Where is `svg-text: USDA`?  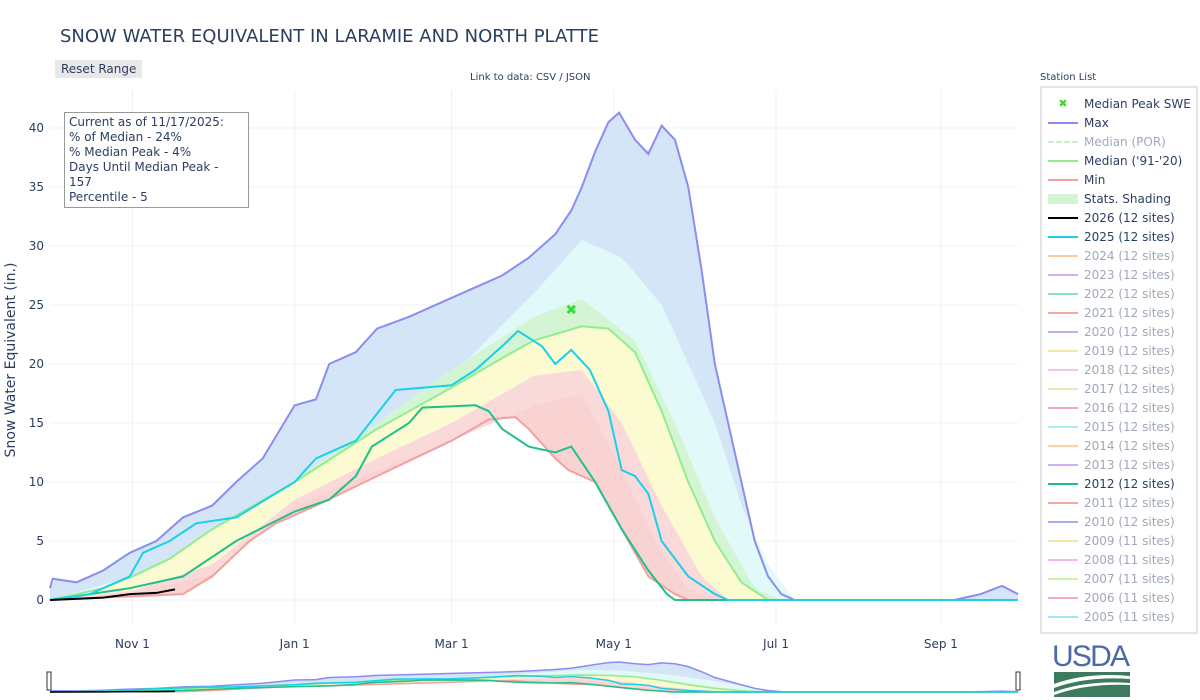
svg-text: USDA is located at coordinates (1091, 656).